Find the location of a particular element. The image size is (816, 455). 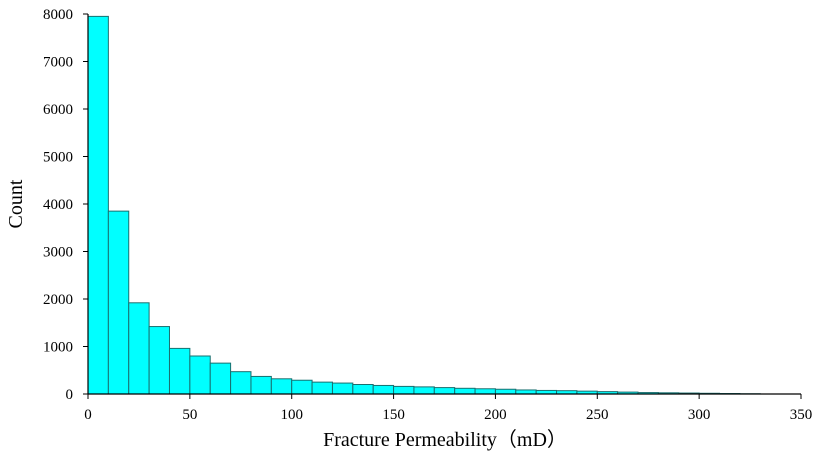

x-axis-title: Fracture Permeability（mD） is located at coordinates (445, 439).